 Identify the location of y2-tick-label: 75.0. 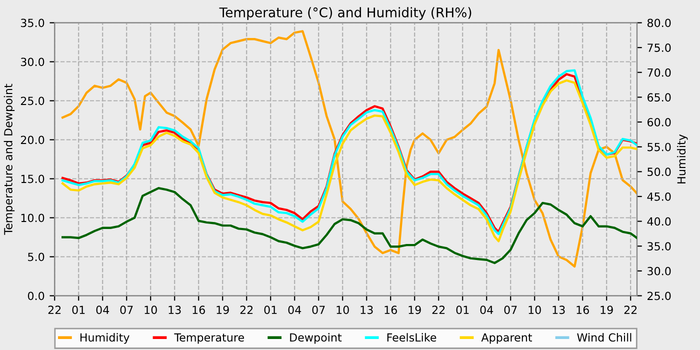
(659, 48).